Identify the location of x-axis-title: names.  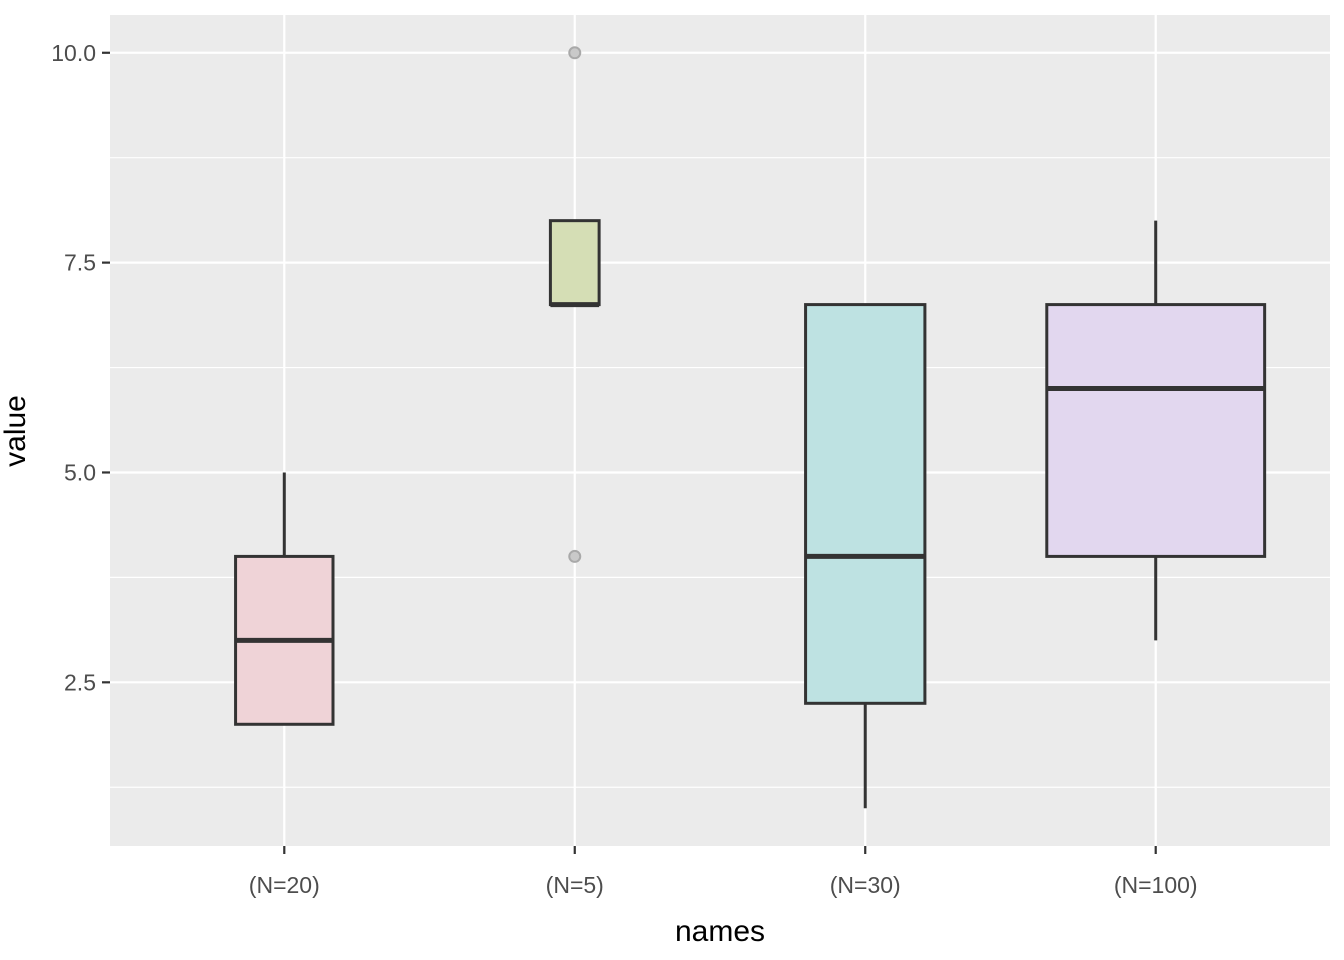
(720, 931).